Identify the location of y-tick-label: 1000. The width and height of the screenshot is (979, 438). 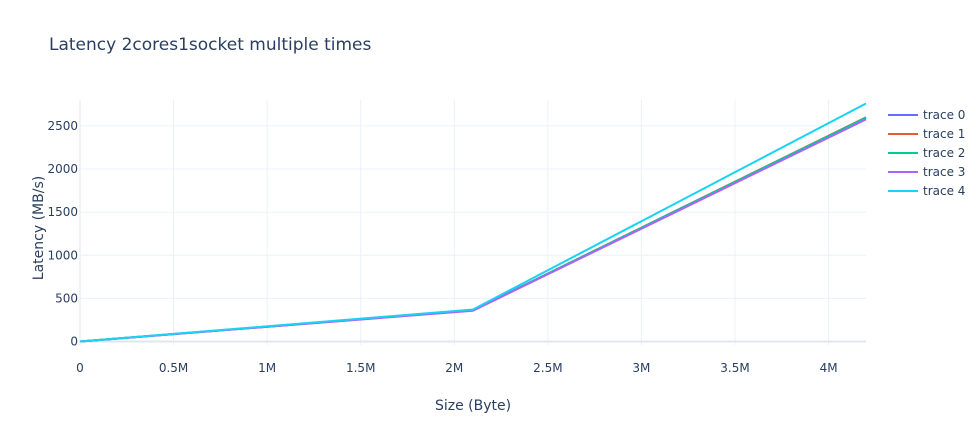
(62, 255).